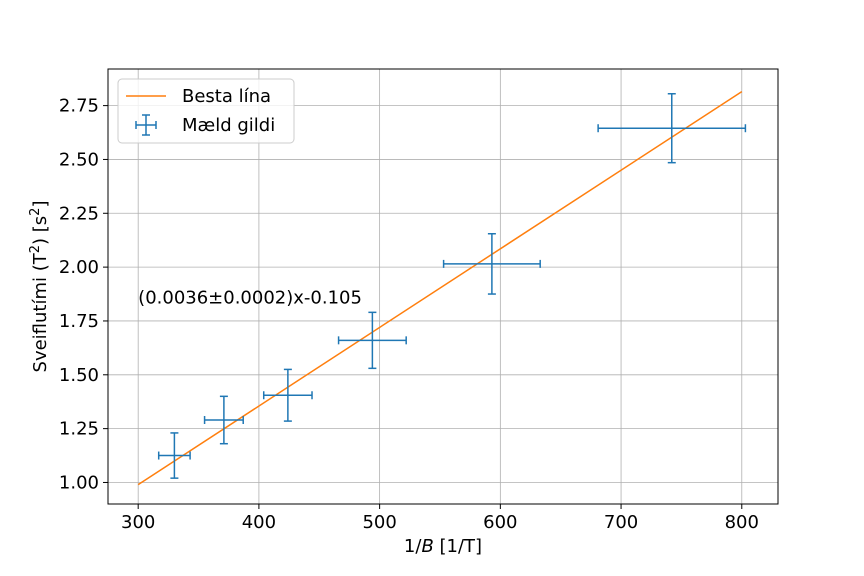  Describe the element at coordinates (226, 96) in the screenshot. I see `legend-entry-best-line: Besta lína` at that location.